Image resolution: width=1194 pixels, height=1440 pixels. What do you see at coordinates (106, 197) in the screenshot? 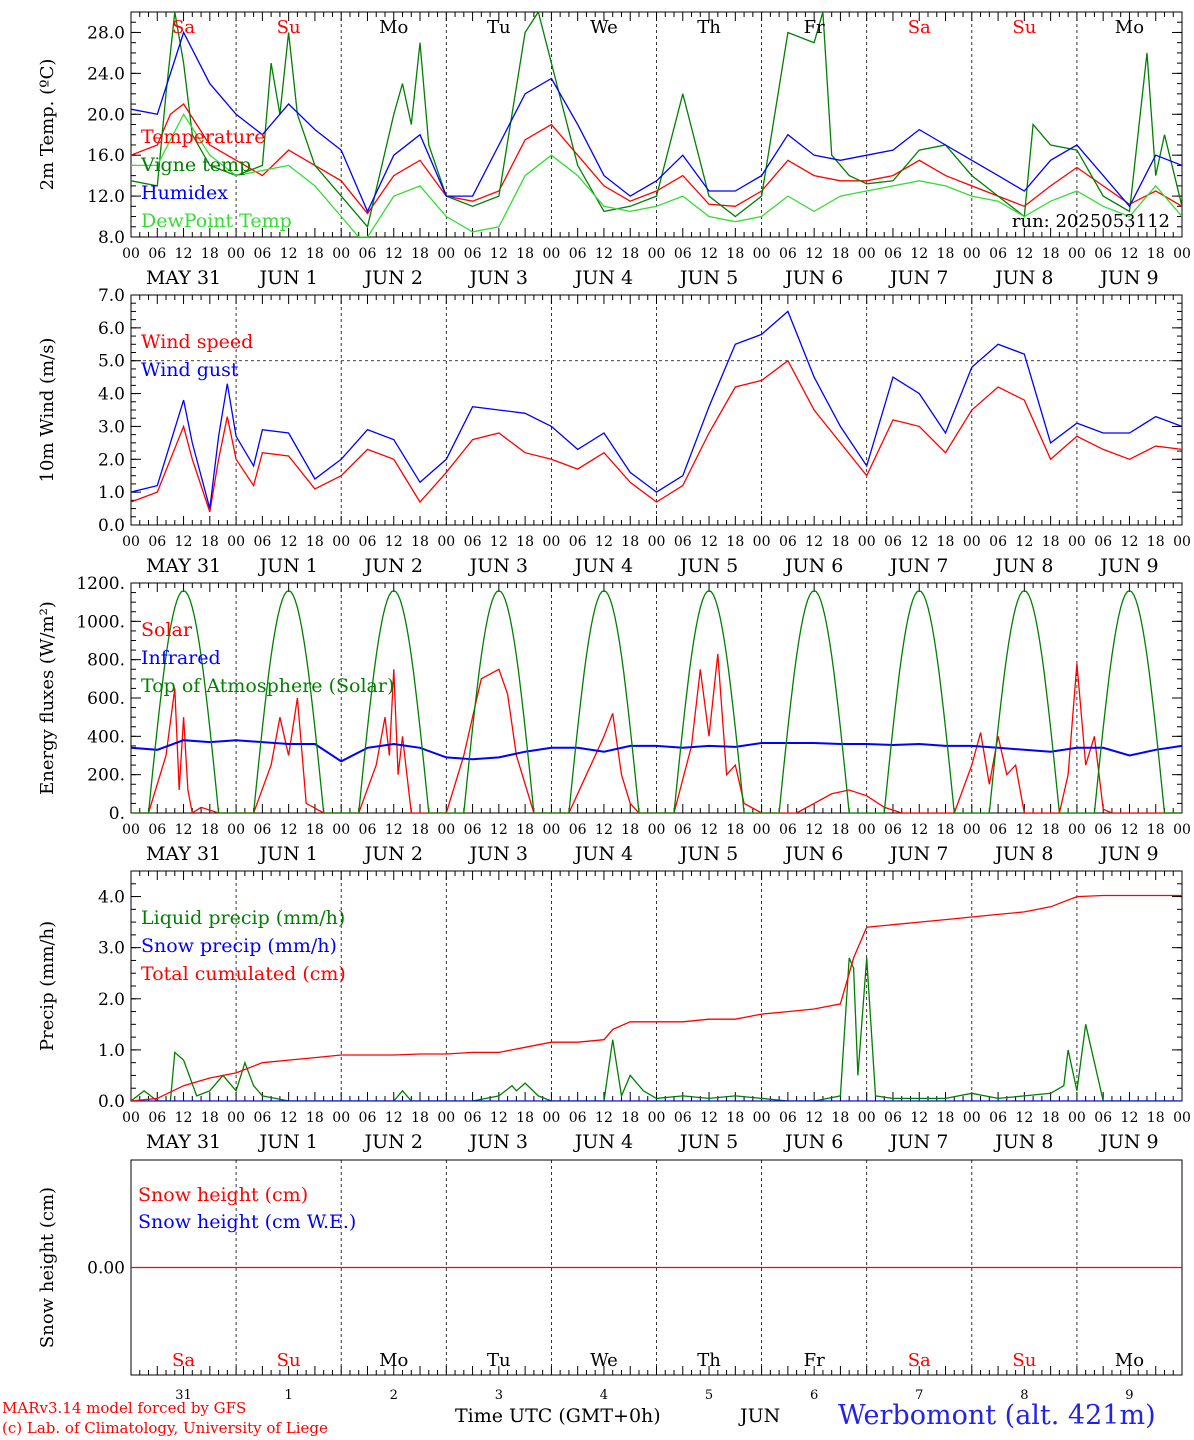
I see `y-tick-label: 12.0` at bounding box center [106, 197].